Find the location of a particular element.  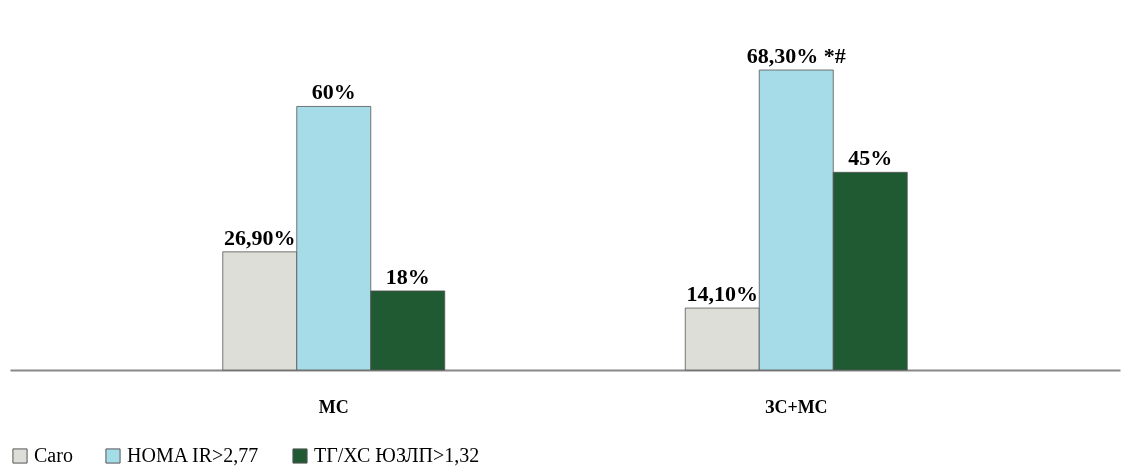

data-label: 26,90% is located at coordinates (260, 237).